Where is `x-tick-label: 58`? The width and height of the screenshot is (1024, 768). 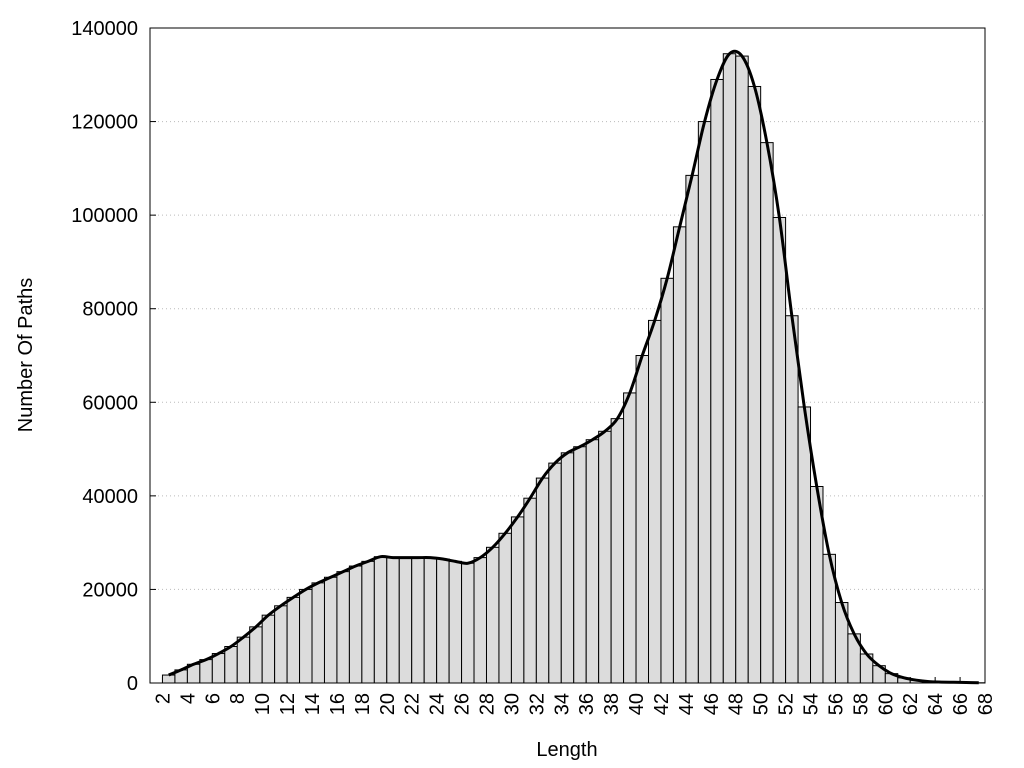
x-tick-label: 58 is located at coordinates (861, 704).